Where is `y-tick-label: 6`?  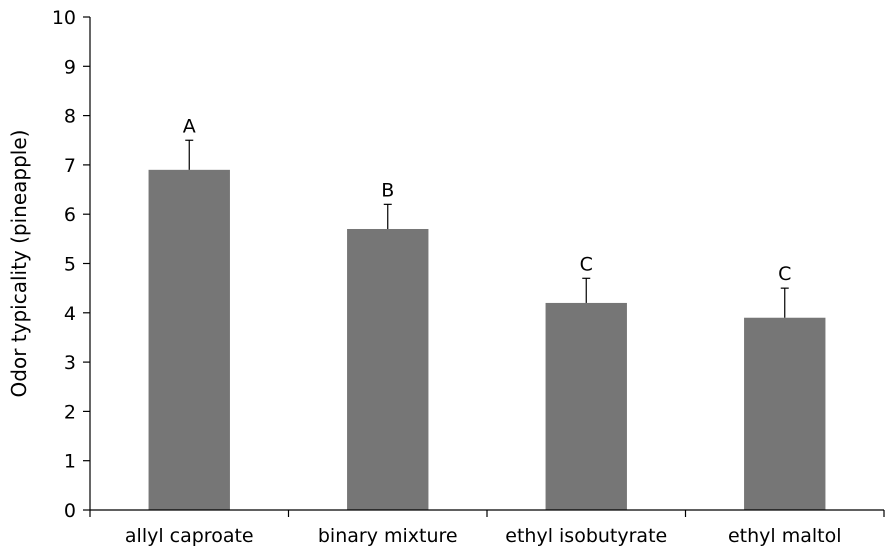 y-tick-label: 6 is located at coordinates (70, 215).